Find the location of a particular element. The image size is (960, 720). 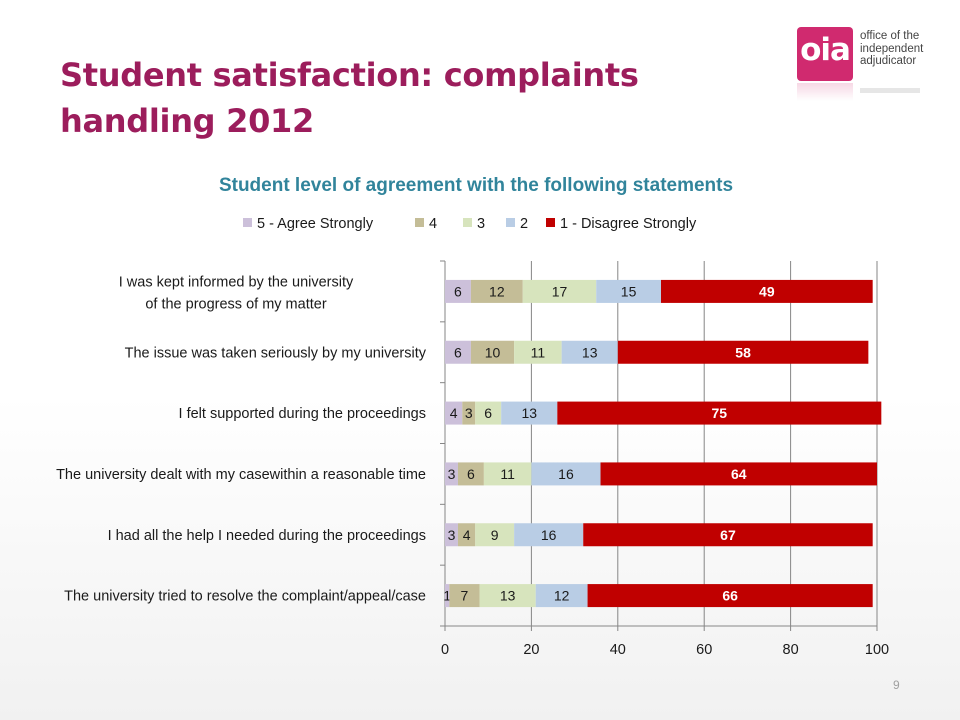

logo-box: oia is located at coordinates (825, 54).